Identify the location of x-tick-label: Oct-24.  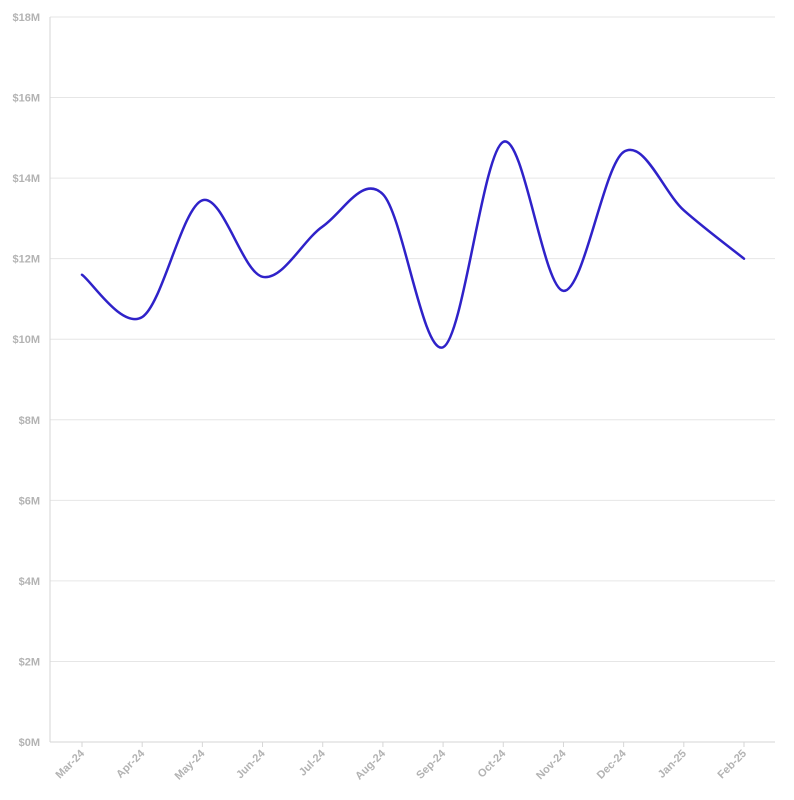
(492, 763).